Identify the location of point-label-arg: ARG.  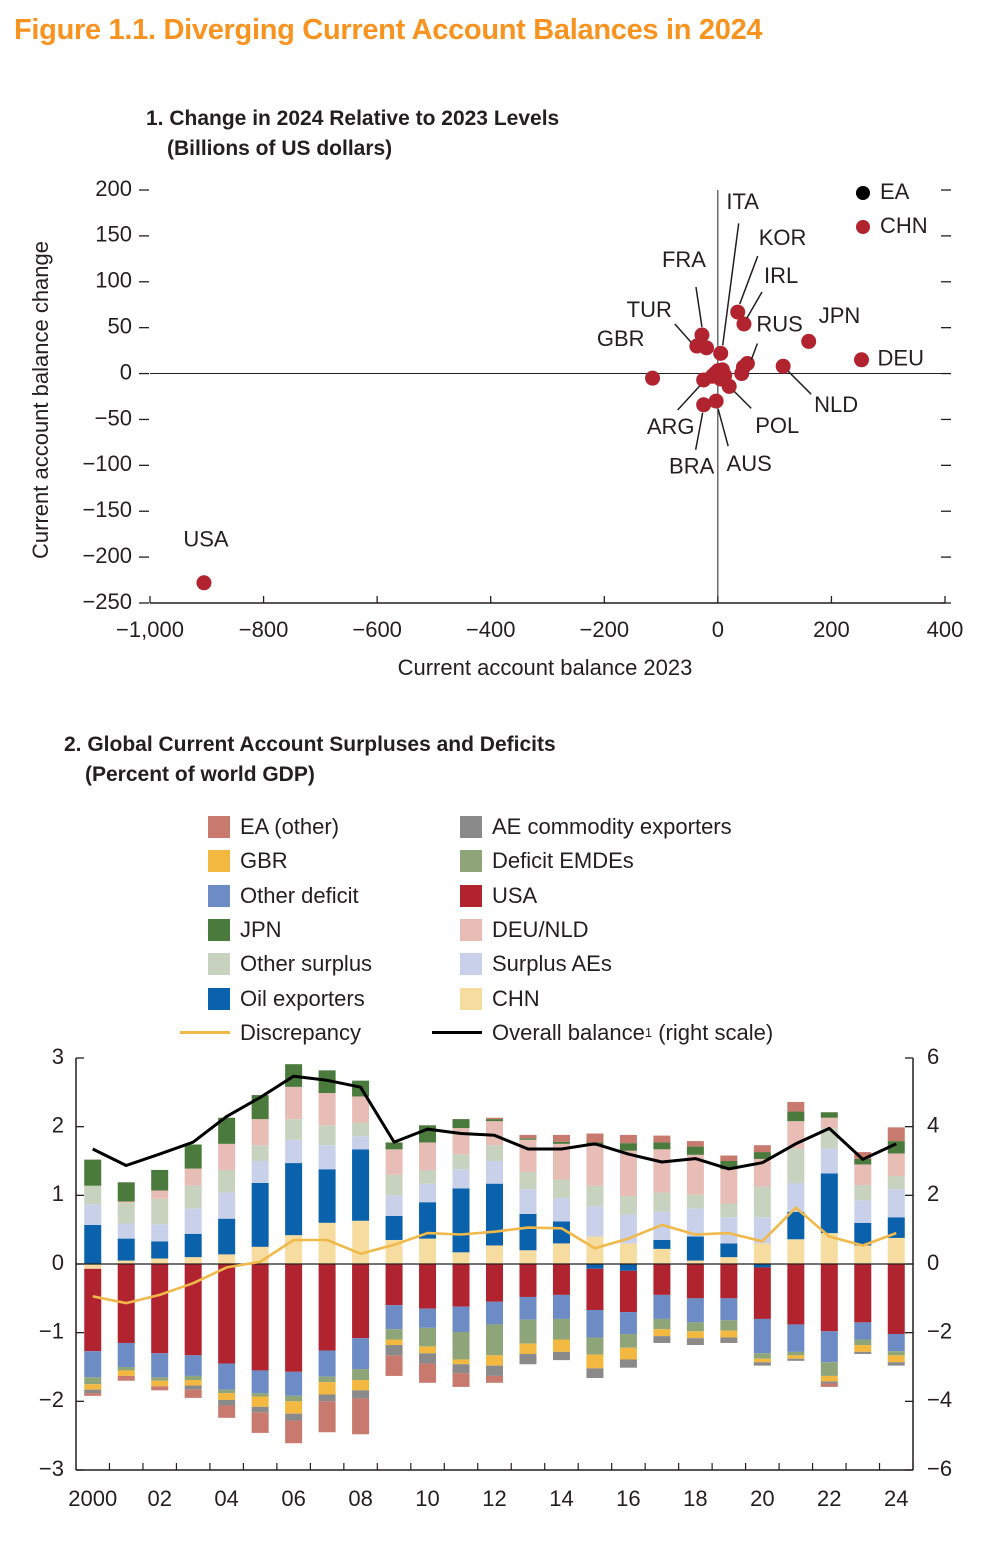
(671, 426).